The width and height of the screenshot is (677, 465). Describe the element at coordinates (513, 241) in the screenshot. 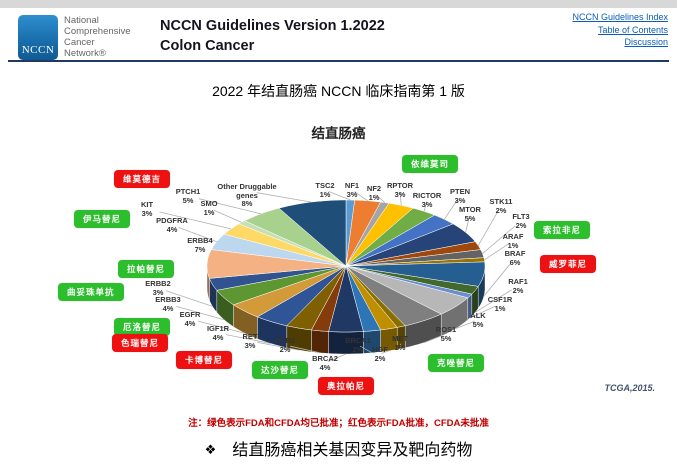

I see `pie-label-araf: ARAF 1%` at that location.